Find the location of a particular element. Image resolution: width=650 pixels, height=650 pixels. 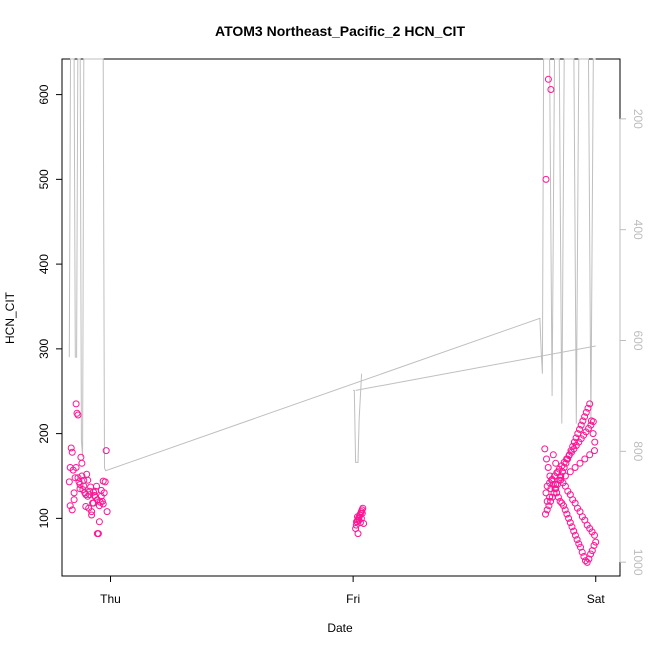

y2-tick-label: 600 is located at coordinates (638, 340).